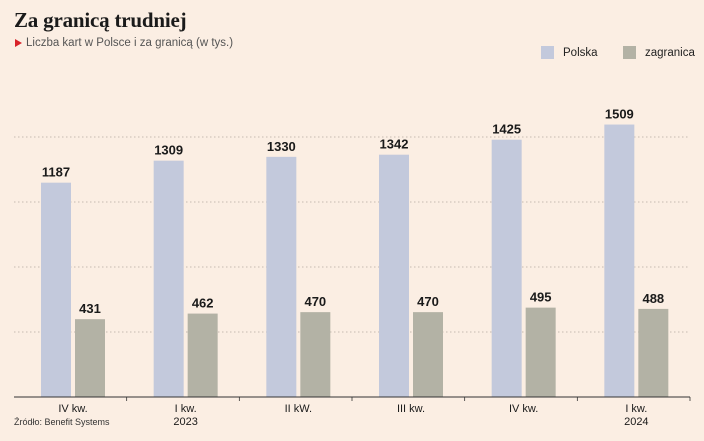 This screenshot has height=441, width=704. Describe the element at coordinates (203, 303) in the screenshot. I see `data-label-zagranica-1: 462` at that location.